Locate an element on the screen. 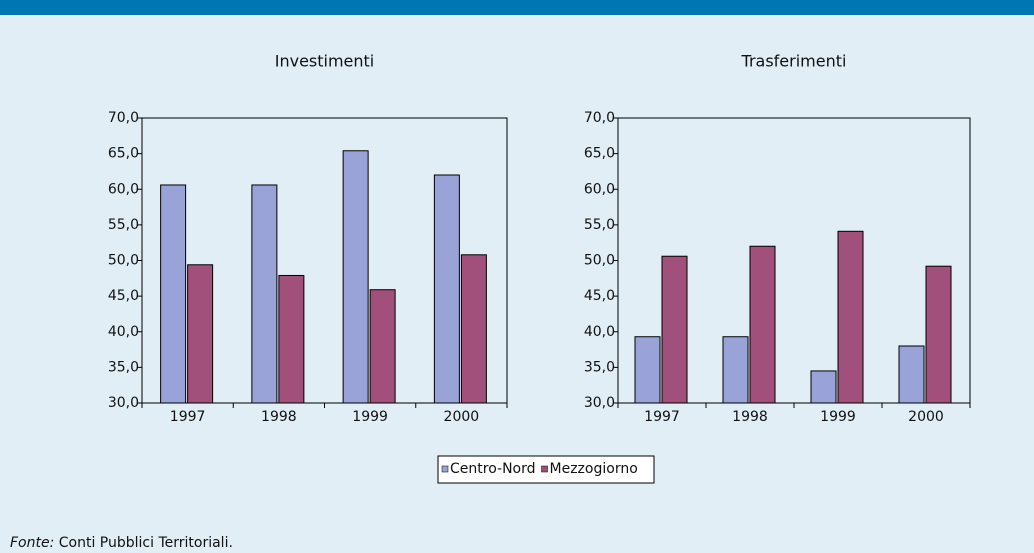 The image size is (1034, 553). chart-title: Investimenti is located at coordinates (325, 61).